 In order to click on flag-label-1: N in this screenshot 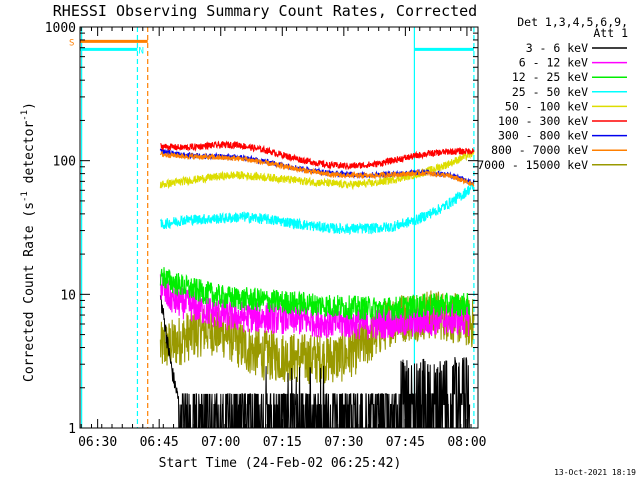, I will do `click(140, 51)`.